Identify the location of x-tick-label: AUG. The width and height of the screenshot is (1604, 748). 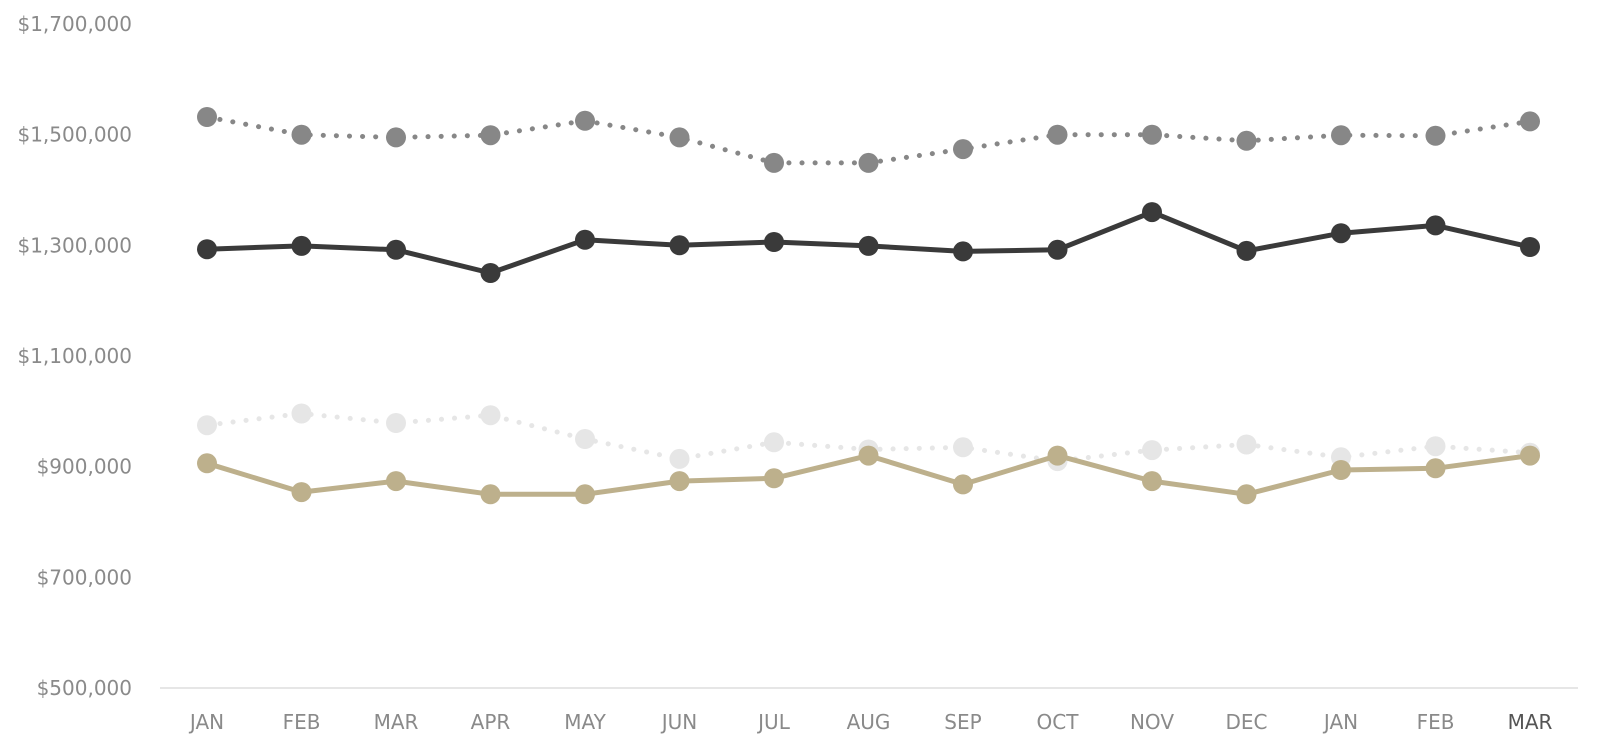
(869, 722).